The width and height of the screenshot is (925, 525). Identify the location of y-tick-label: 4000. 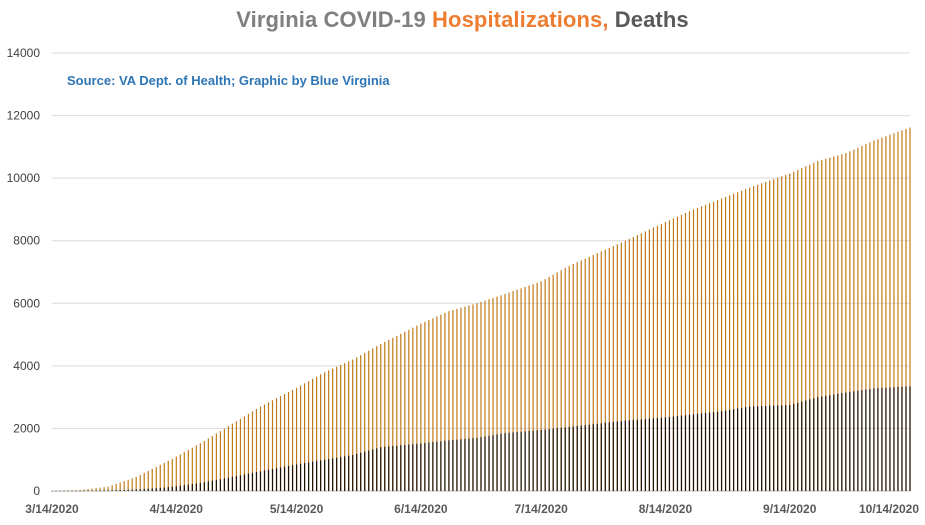
(26, 366).